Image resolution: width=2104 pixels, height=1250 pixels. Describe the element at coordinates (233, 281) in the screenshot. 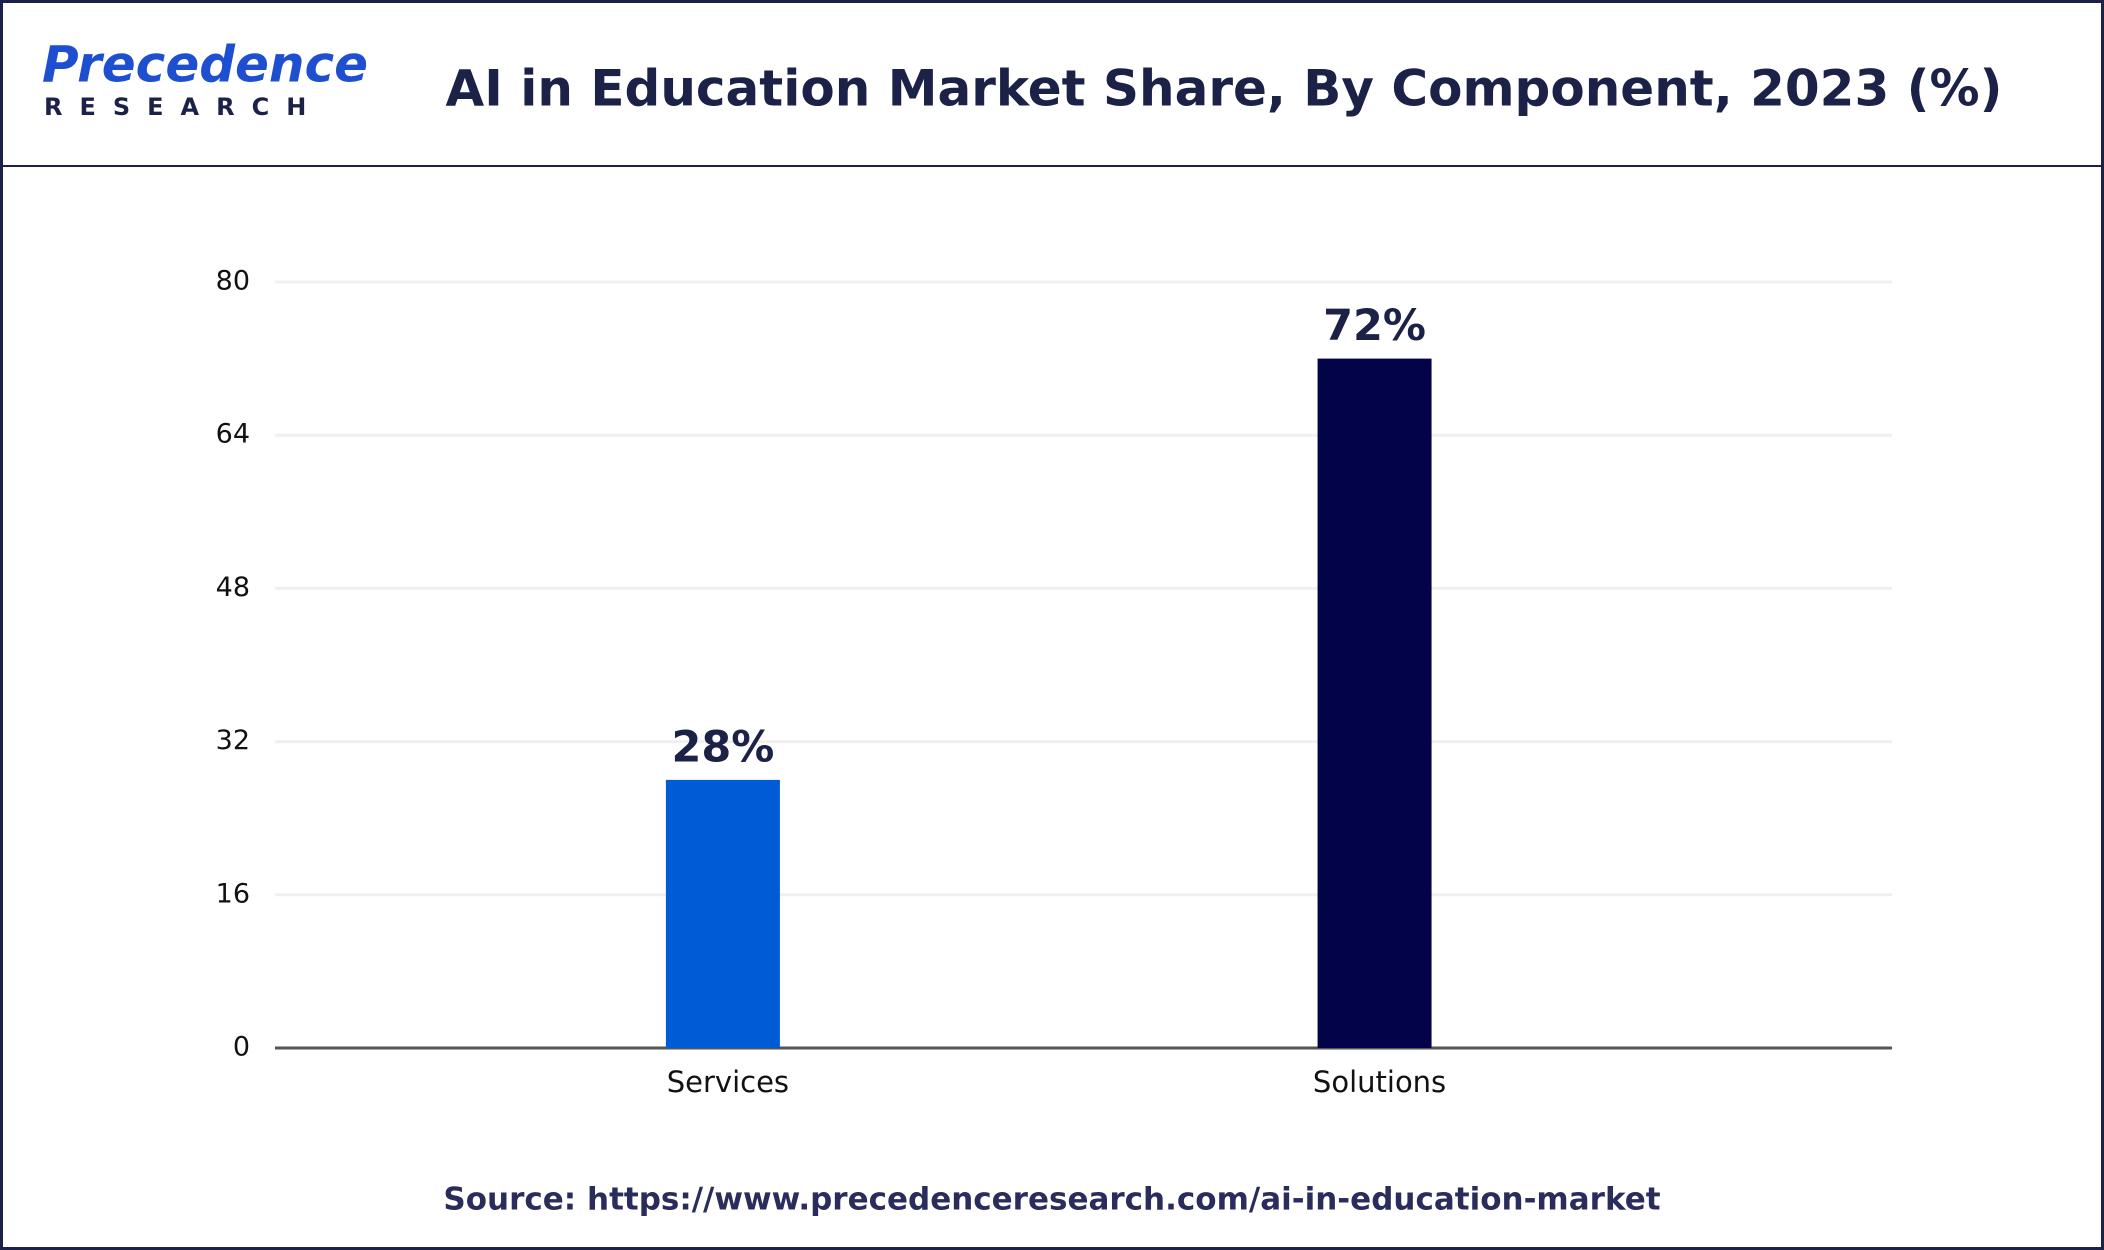

I see `y-tick-label: 80` at that location.